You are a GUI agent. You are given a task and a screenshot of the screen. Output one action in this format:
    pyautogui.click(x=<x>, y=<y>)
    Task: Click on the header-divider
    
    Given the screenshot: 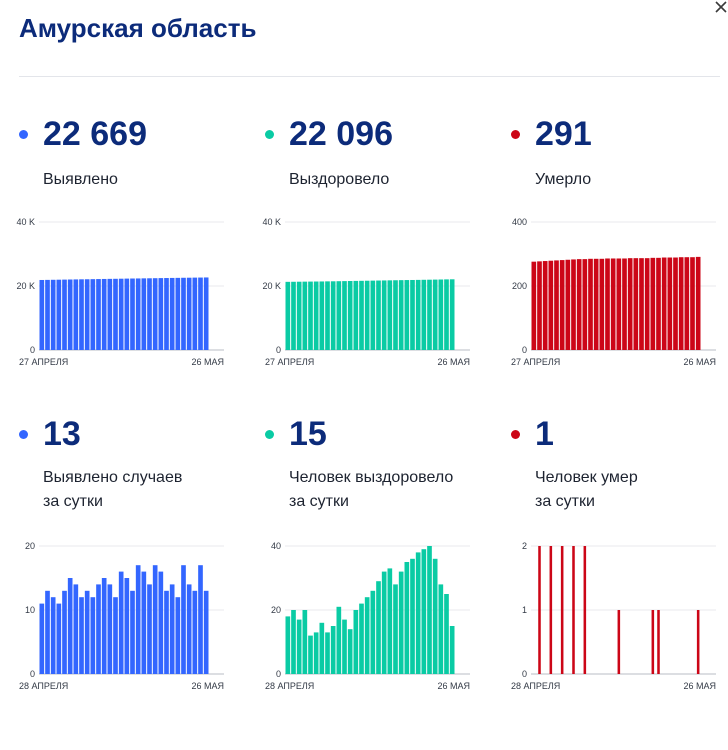 What is the action you would take?
    pyautogui.click(x=369, y=76)
    